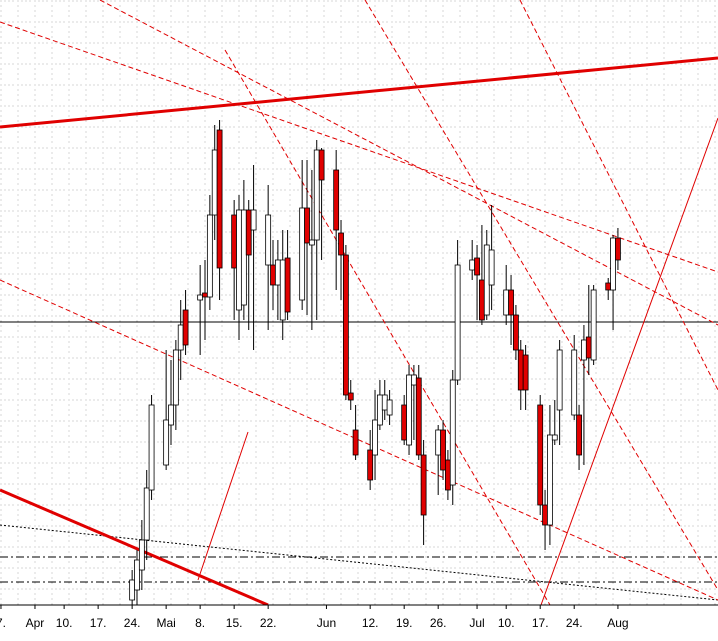  Describe the element at coordinates (617, 623) in the screenshot. I see `x-tick-label: Aug` at that location.